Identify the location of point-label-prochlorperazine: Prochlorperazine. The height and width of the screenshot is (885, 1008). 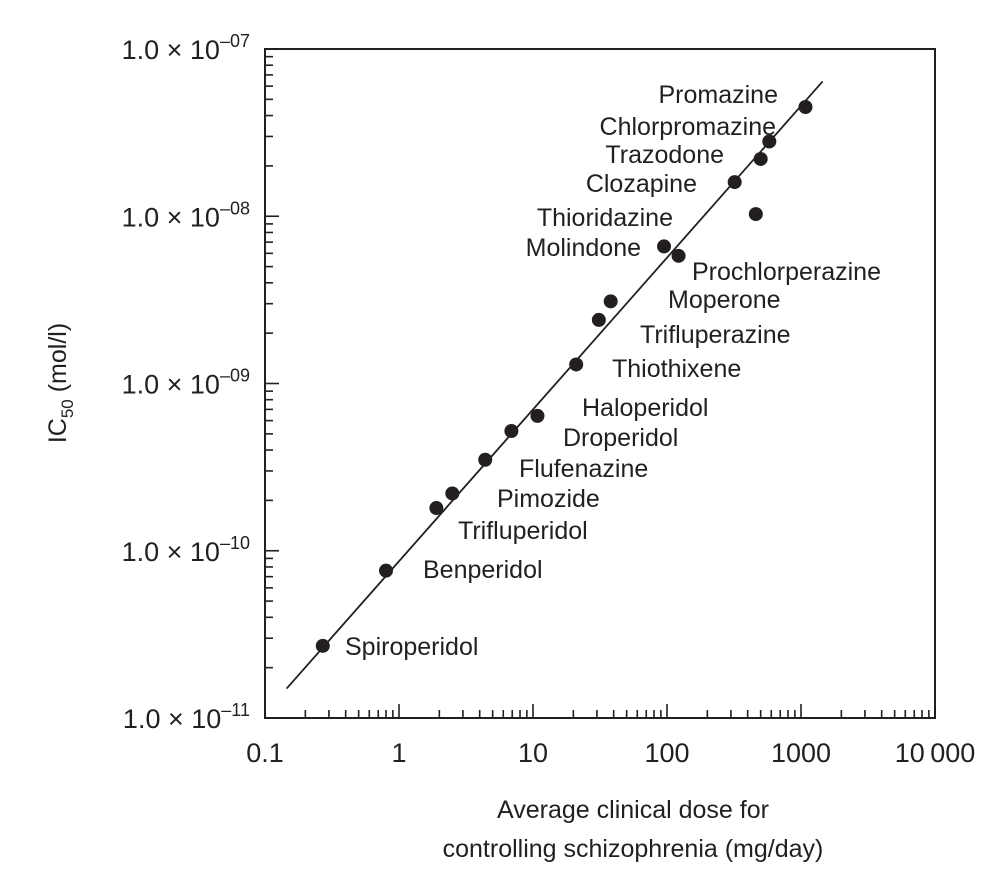
(786, 272).